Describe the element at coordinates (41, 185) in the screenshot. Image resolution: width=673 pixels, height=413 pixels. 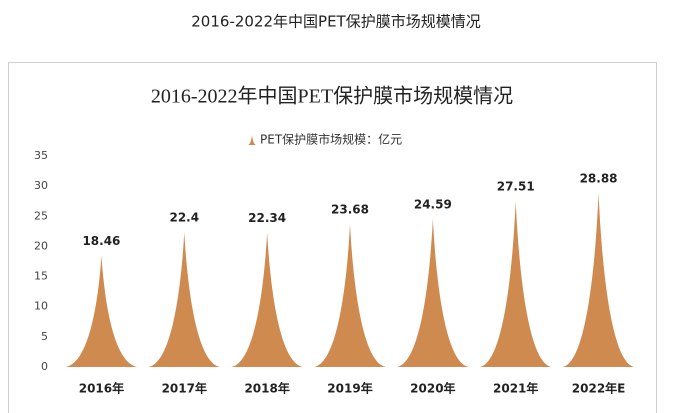
I see `y-tick-label: 30` at that location.